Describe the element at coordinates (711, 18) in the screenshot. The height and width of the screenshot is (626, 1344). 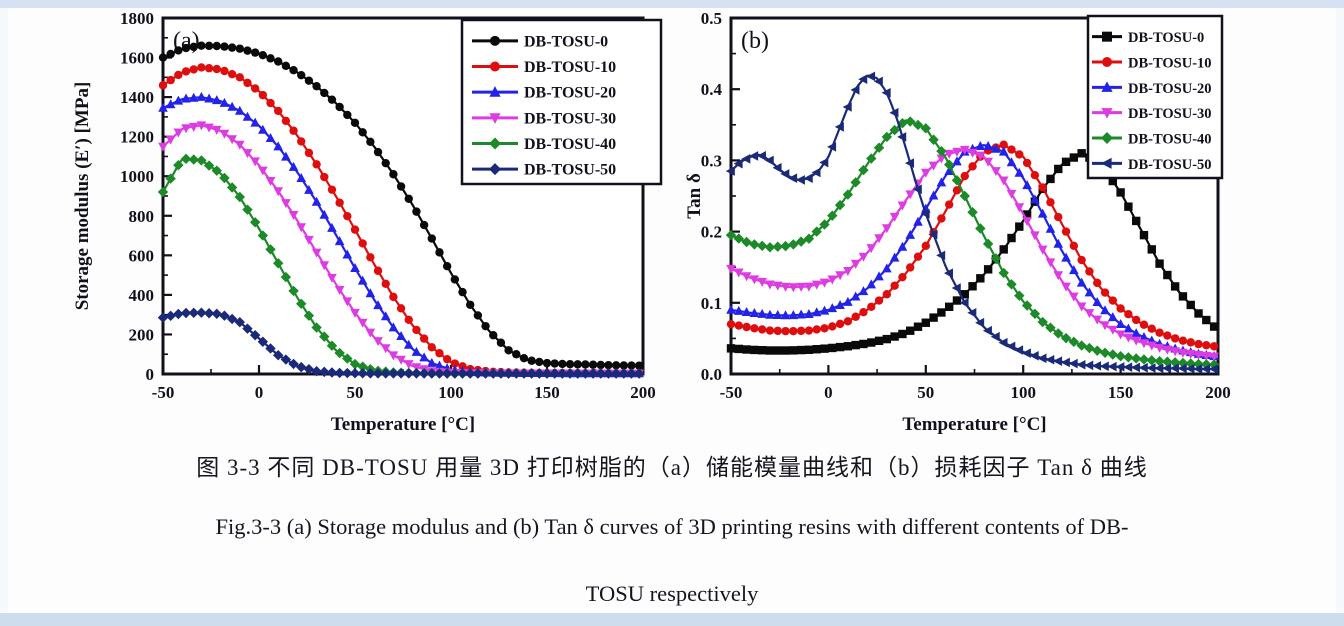
I see `svg-text: 0.5` at that location.